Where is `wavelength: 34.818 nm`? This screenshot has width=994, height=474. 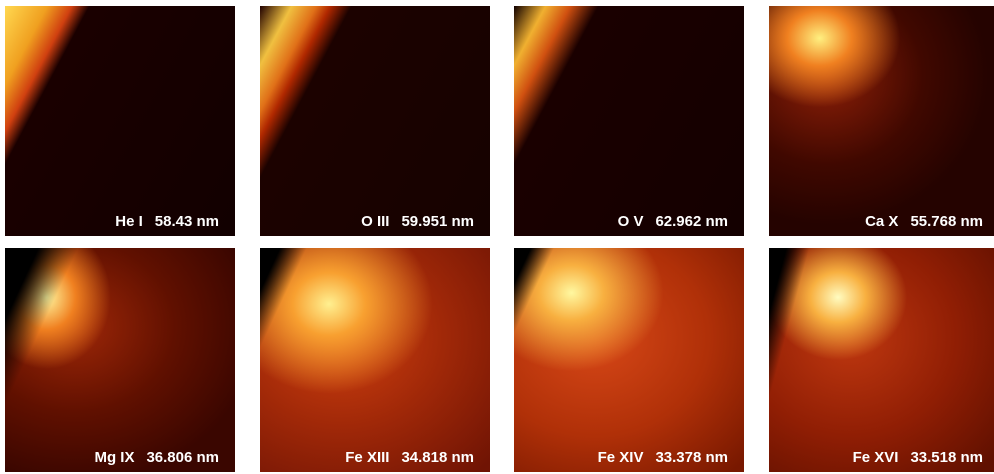 wavelength: 34.818 nm is located at coordinates (437, 457).